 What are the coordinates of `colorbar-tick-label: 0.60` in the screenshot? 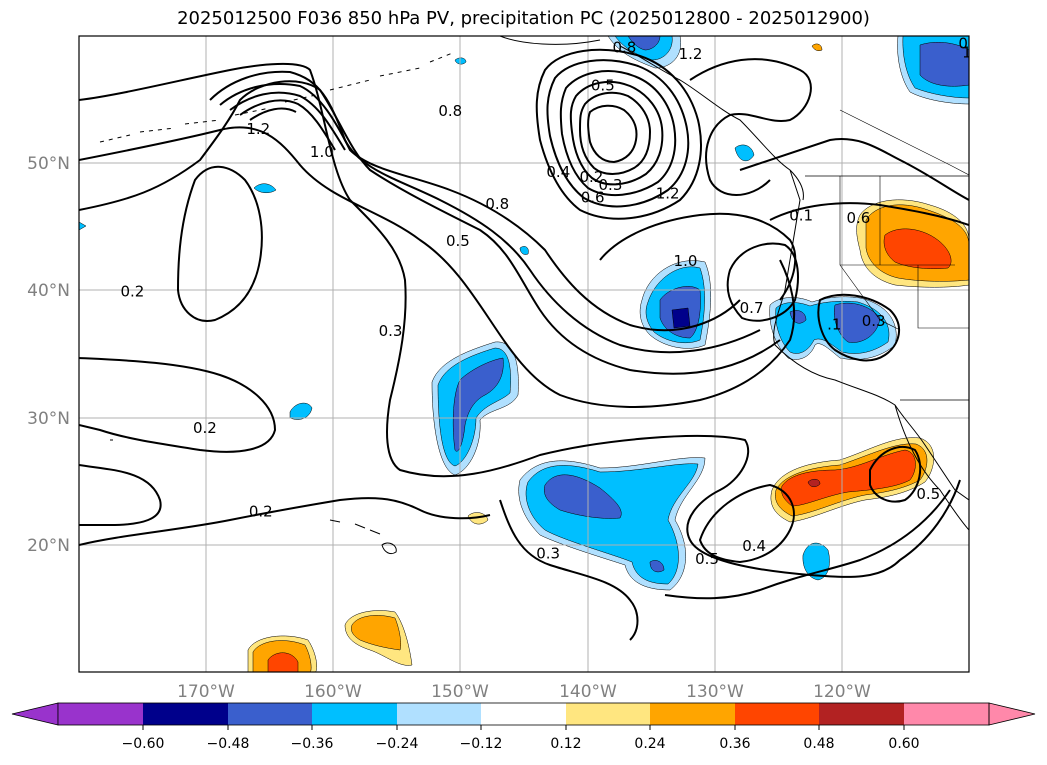 It's located at (903, 744).